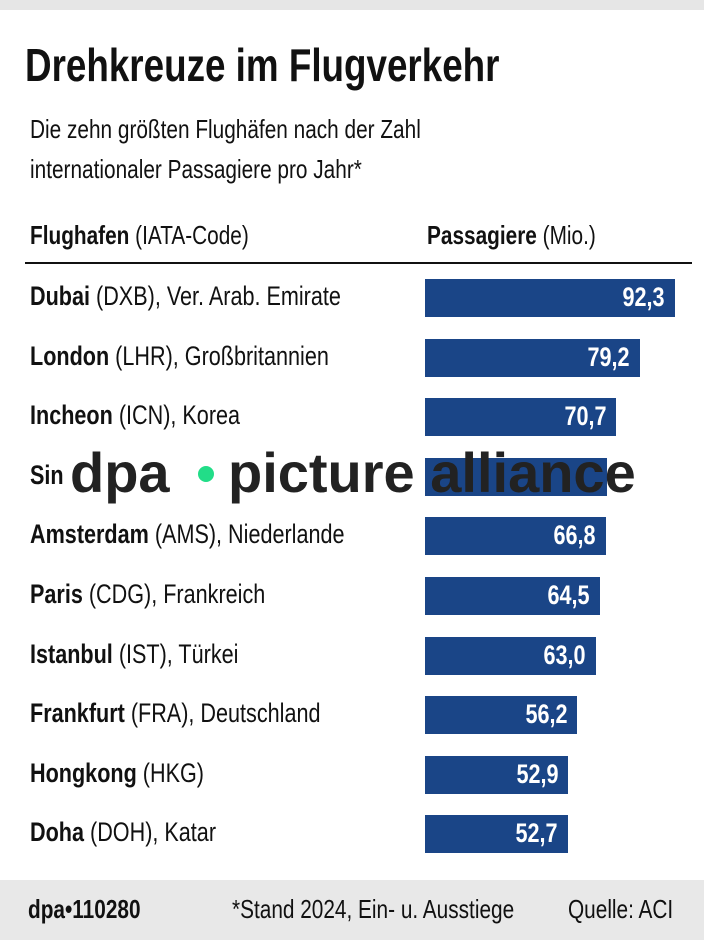  I want to click on data-label: 79,2, so click(608, 356).